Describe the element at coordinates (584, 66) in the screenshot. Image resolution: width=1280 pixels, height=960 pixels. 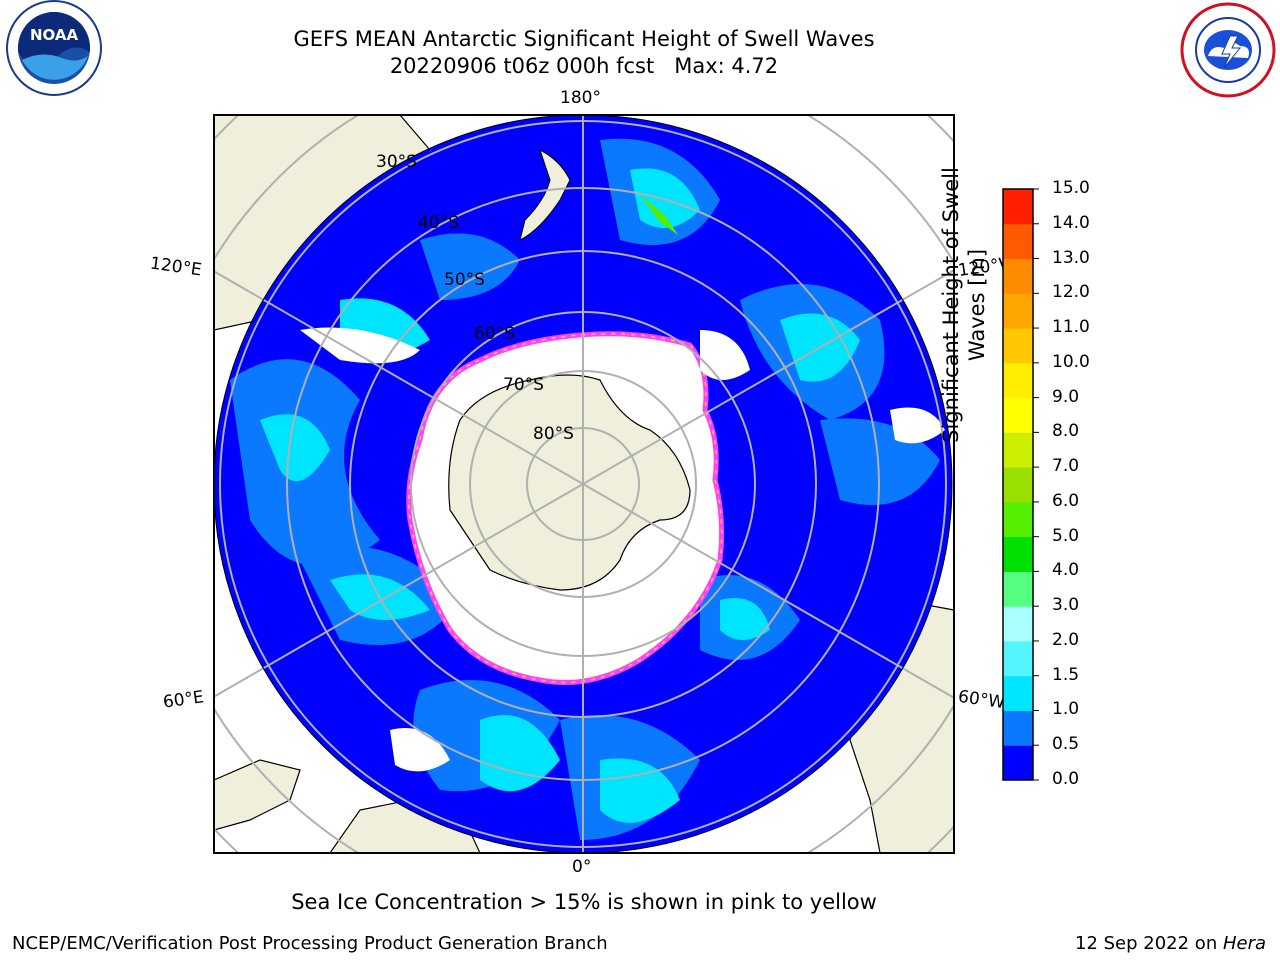
I see `title-line-2: 20220906 t06z 000h fcst Max: 4.72` at that location.